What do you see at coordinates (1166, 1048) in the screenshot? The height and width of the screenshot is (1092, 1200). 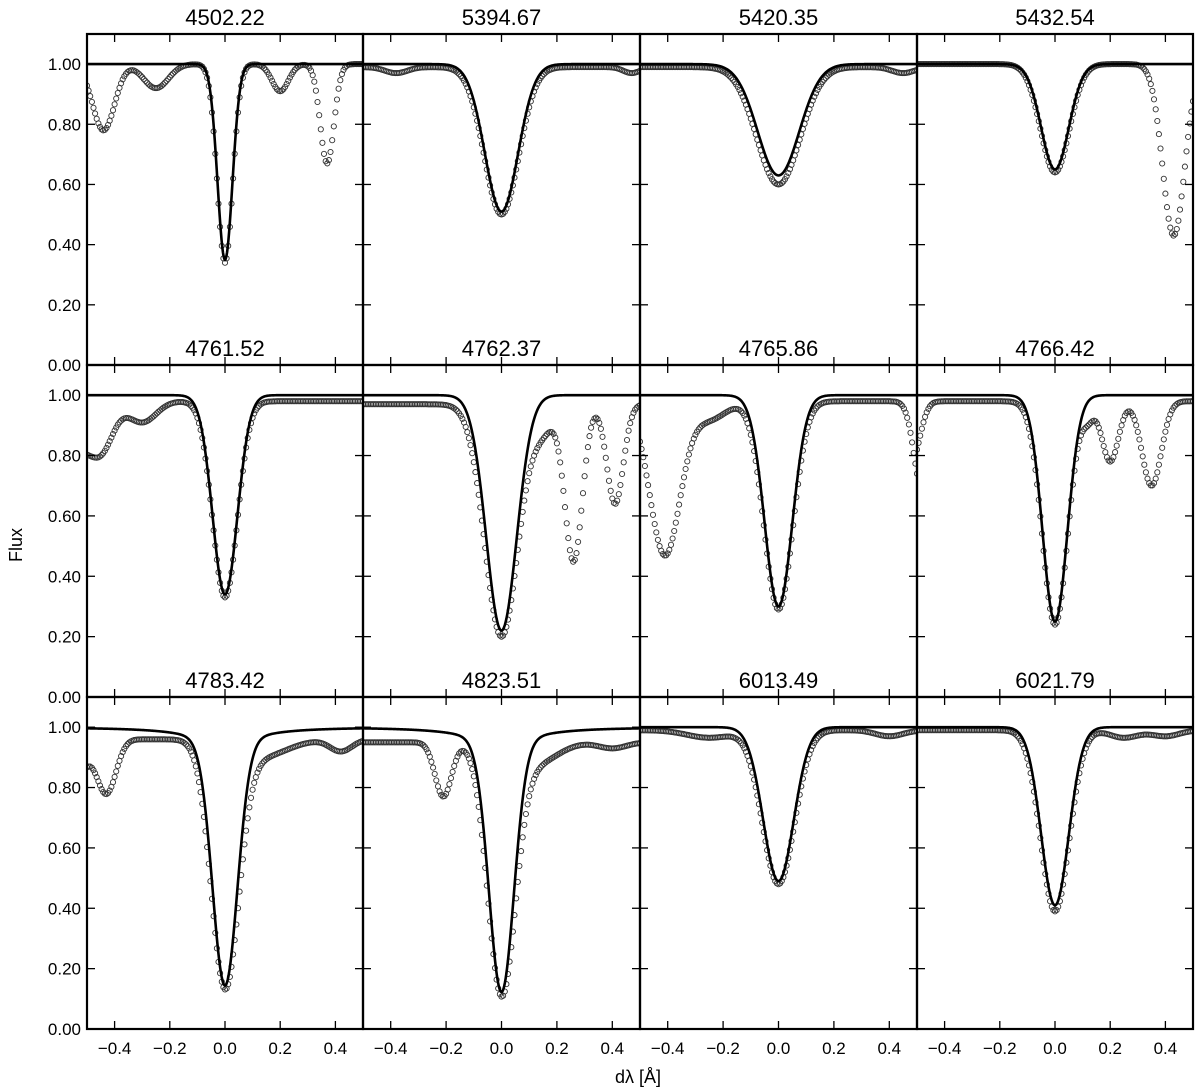 I see `x-tick-label: 0.4` at bounding box center [1166, 1048].